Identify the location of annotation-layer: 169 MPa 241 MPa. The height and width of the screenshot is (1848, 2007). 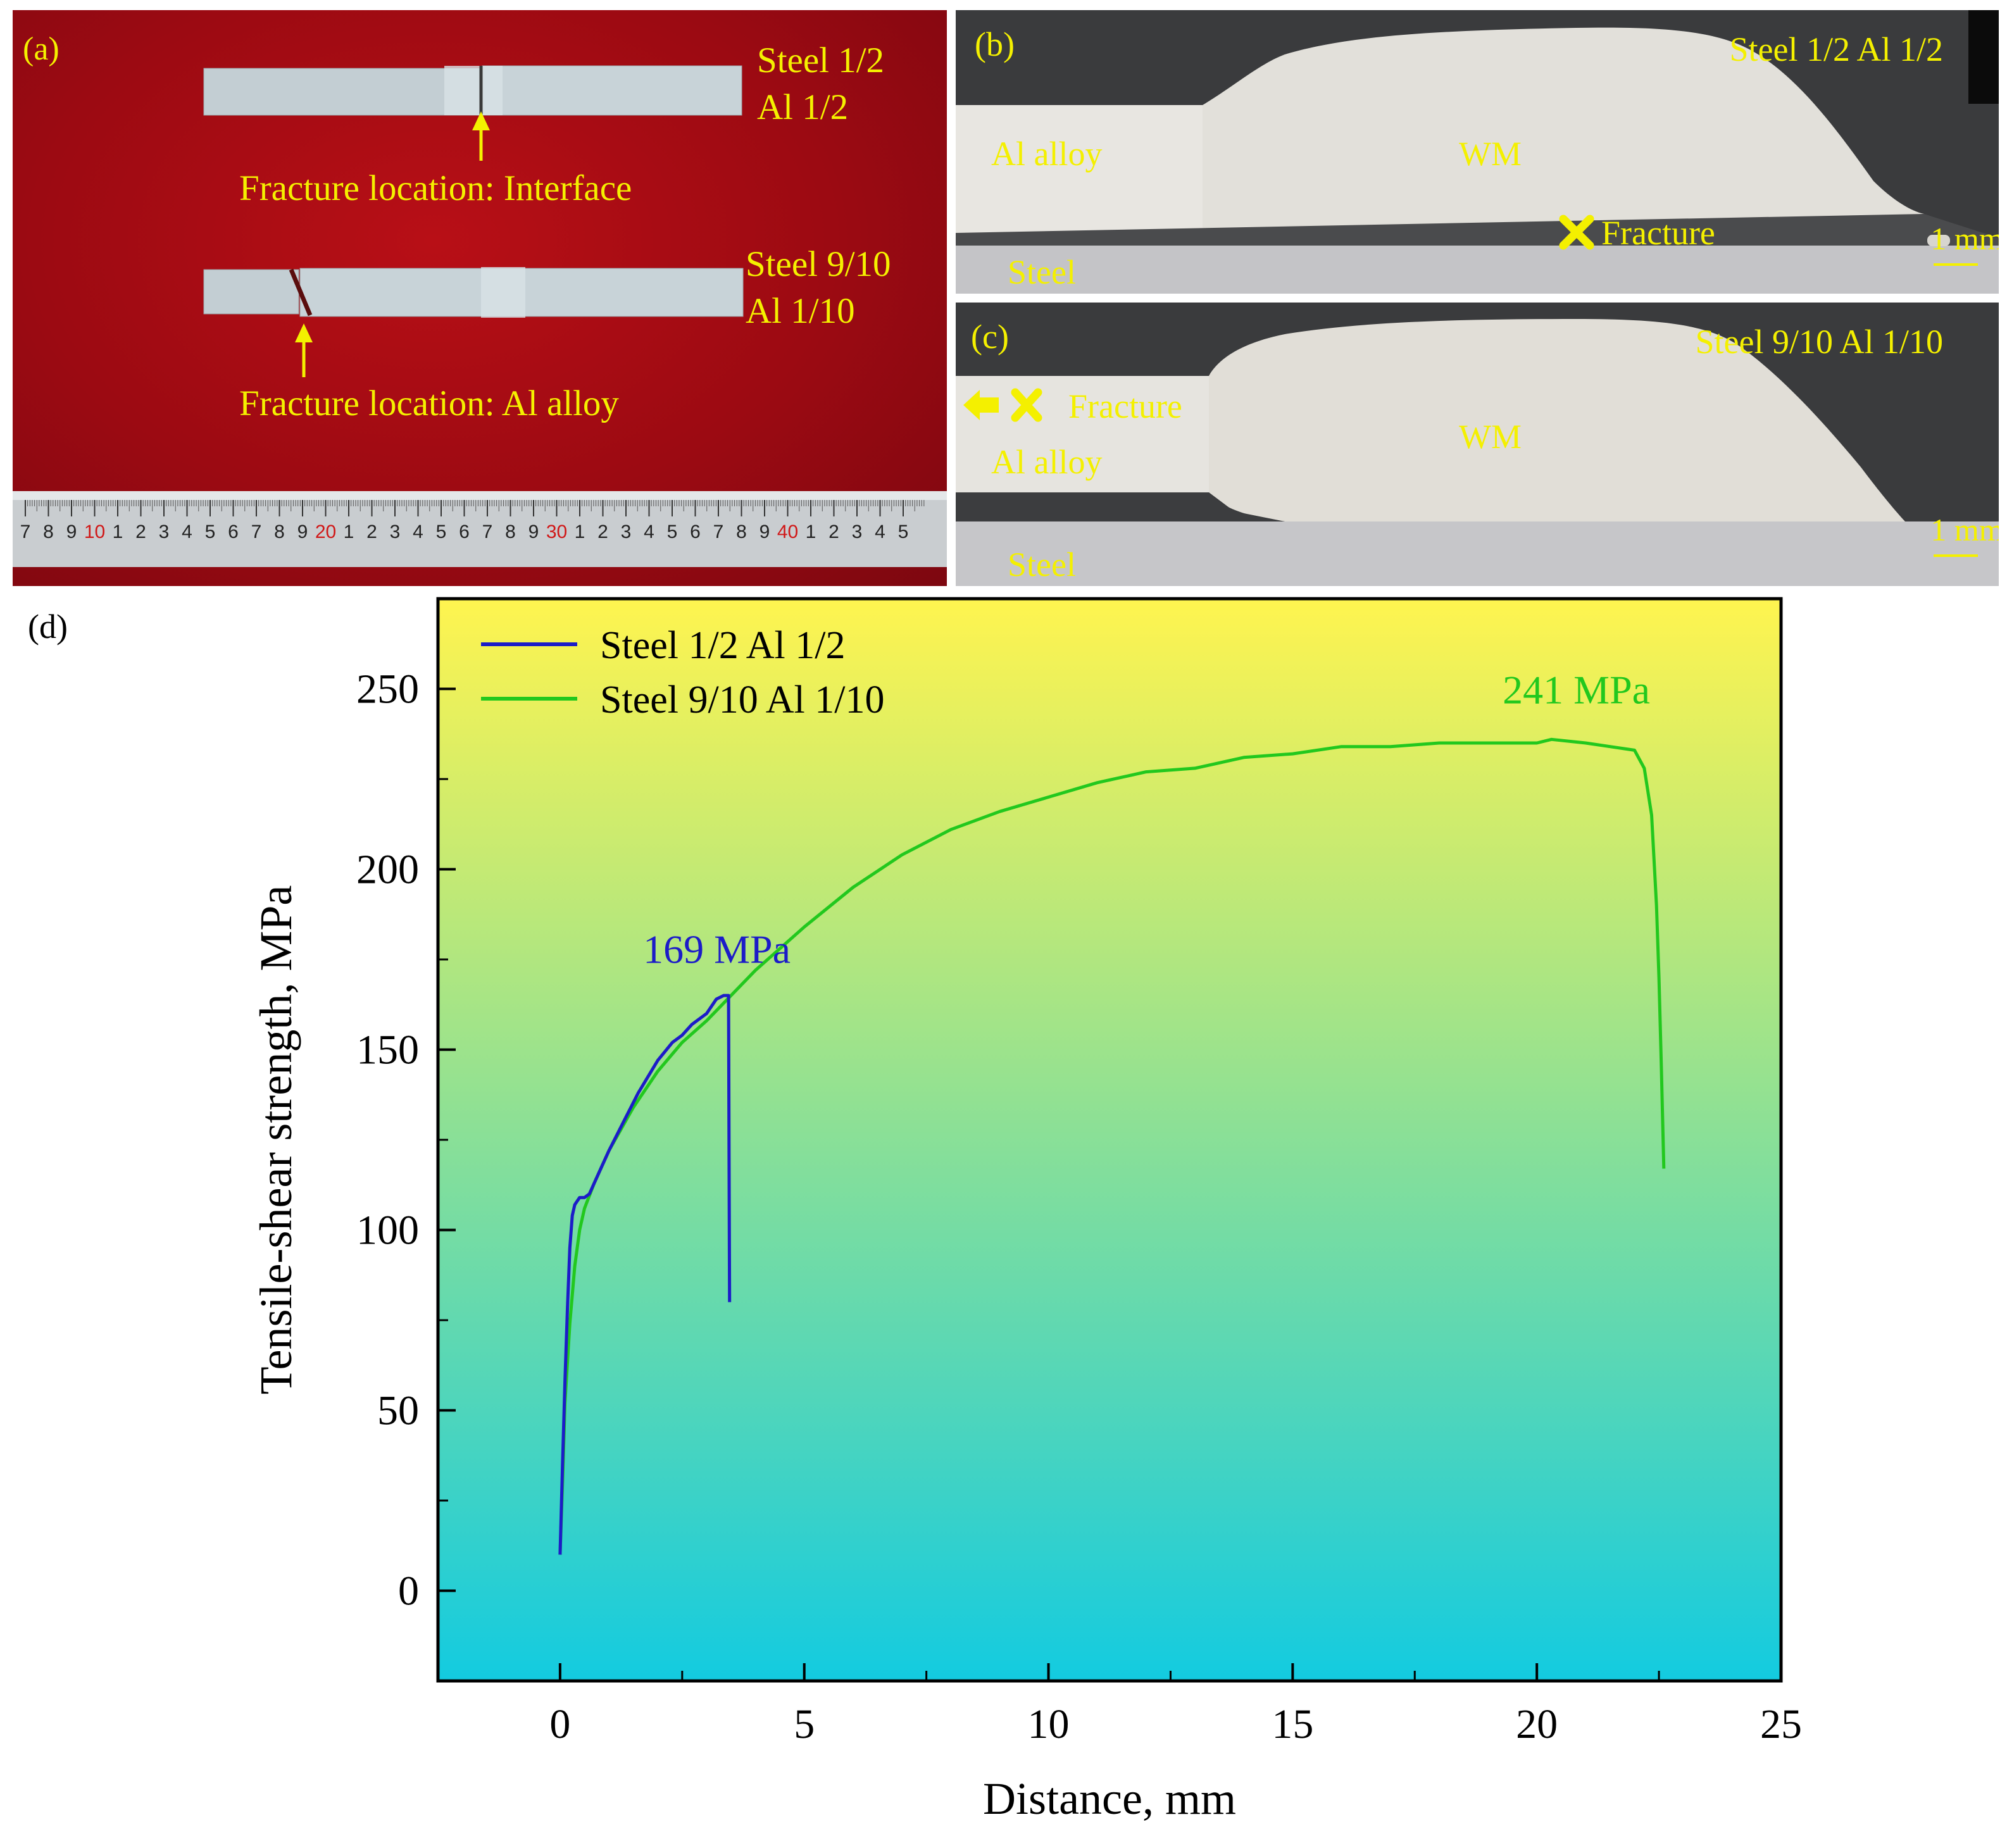
(1146, 819).